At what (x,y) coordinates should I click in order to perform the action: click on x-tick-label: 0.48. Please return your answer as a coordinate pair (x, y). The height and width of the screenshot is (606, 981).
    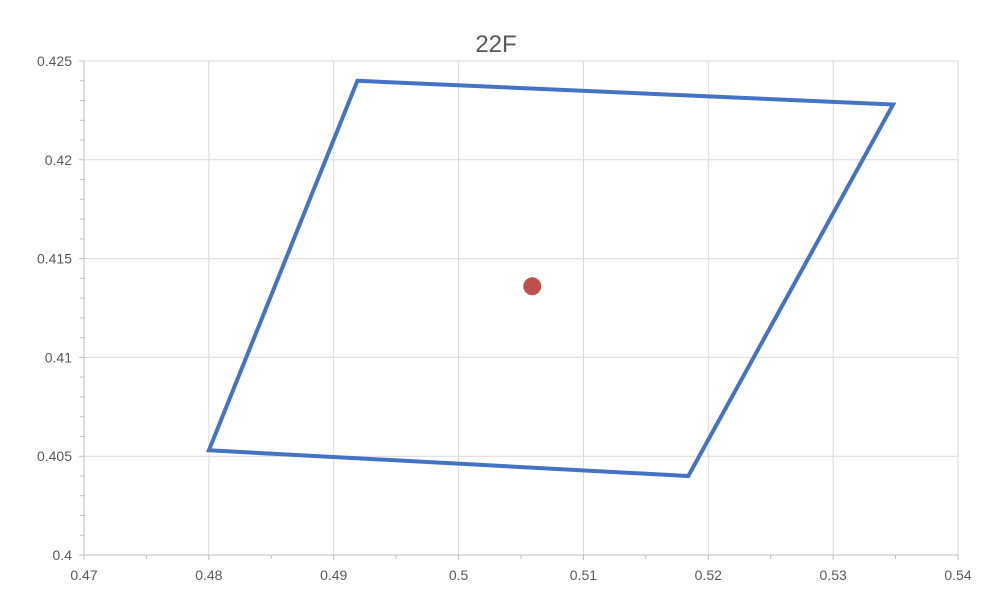
    Looking at the image, I should click on (208, 575).